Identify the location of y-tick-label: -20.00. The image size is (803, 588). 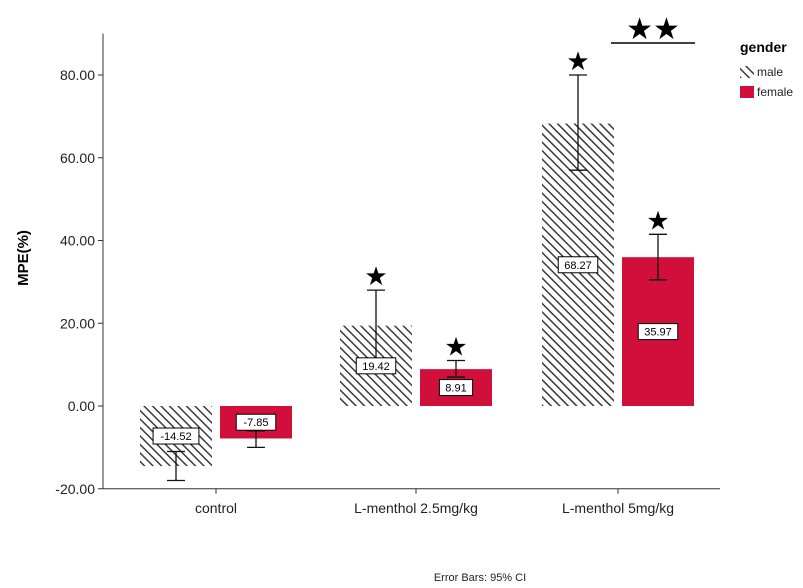
(75, 489).